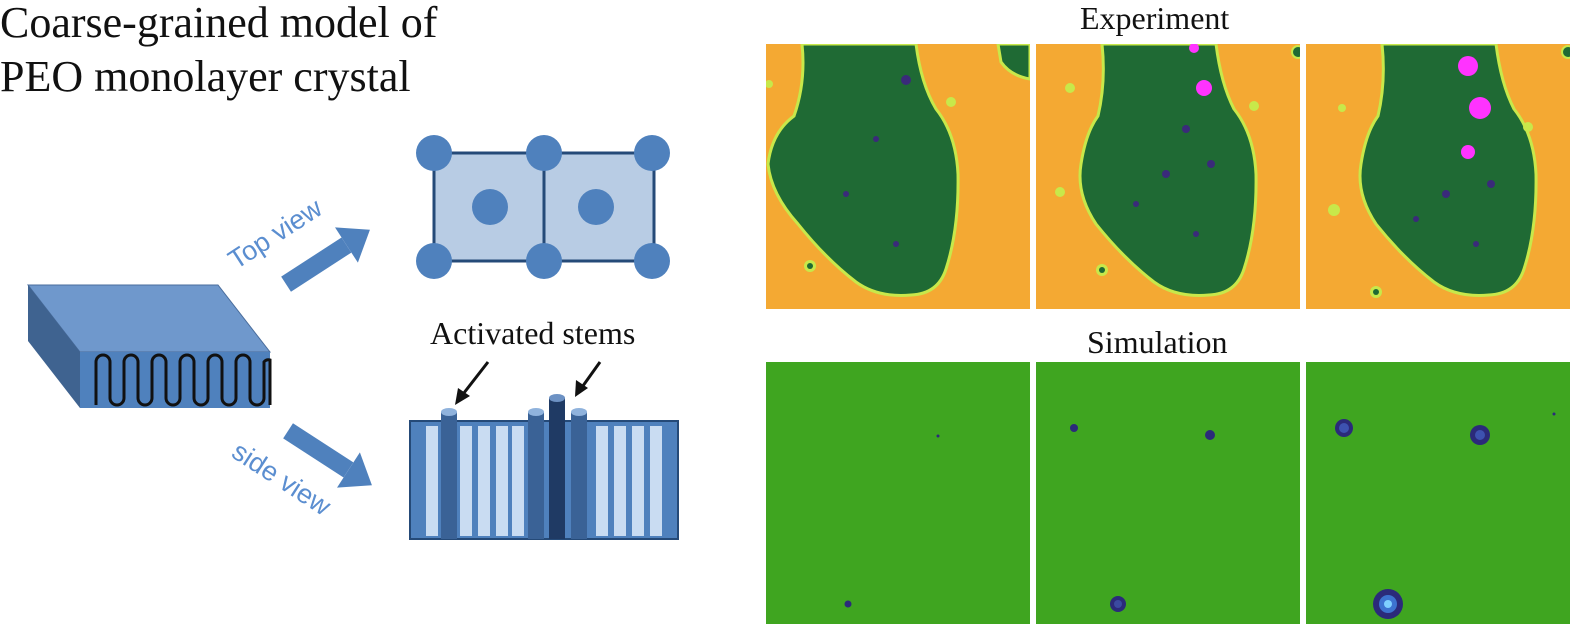 Image resolution: width=1570 pixels, height=624 pixels. Describe the element at coordinates (528, 383) in the screenshot. I see `activated-stem-pointer-arrows` at that location.